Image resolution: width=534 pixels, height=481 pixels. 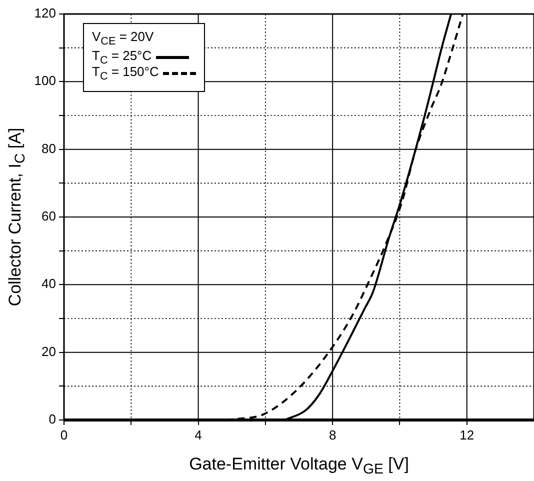 What do you see at coordinates (64, 434) in the screenshot?
I see `x-tick-label: 0` at bounding box center [64, 434].